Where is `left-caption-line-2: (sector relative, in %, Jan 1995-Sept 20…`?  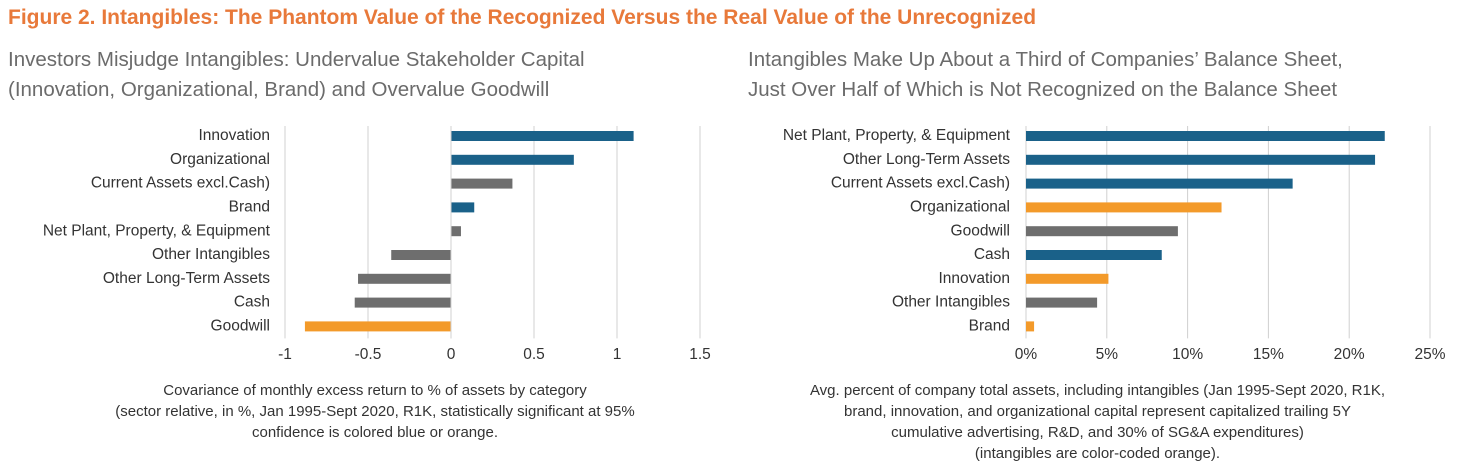 left-caption-line-2: (sector relative, in %, Jan 1995-Sept 20… is located at coordinates (375, 411).